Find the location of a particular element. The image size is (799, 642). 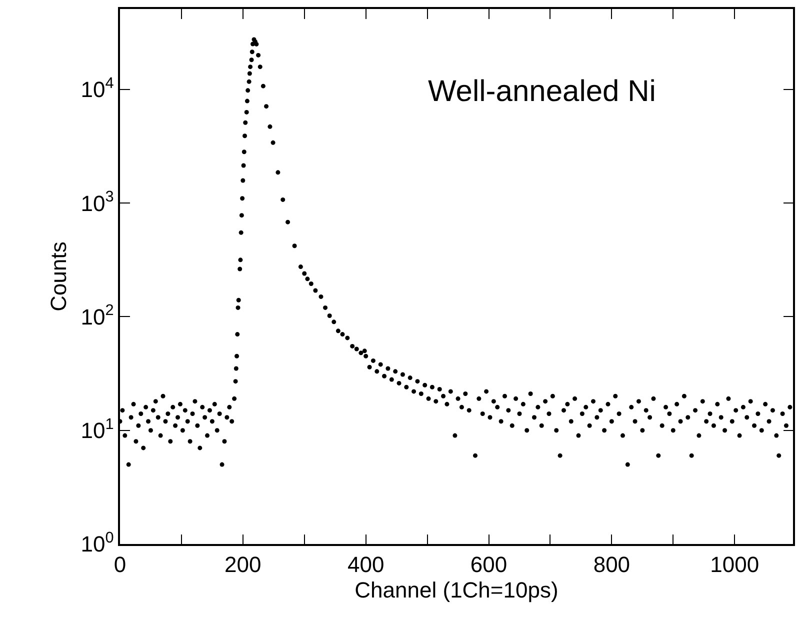

x-tick-label: 200 is located at coordinates (243, 565).